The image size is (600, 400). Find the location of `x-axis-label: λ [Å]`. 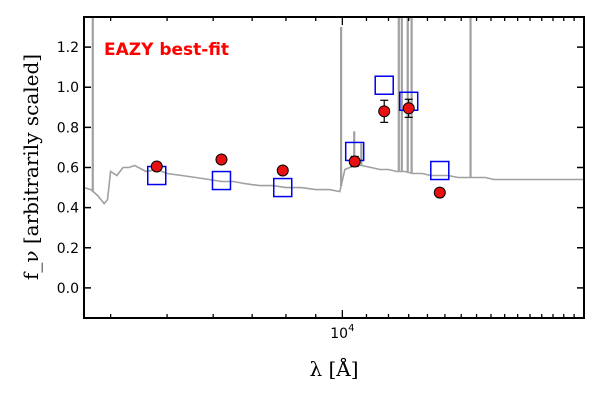

x-axis-label: λ [Å] is located at coordinates (333, 368).